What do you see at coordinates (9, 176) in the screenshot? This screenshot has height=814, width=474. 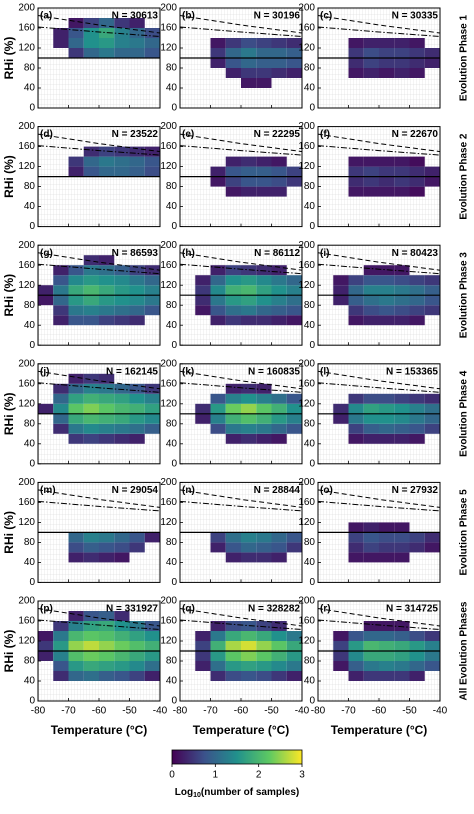 I see `y-axis-label: RHi (%)` at bounding box center [9, 176].